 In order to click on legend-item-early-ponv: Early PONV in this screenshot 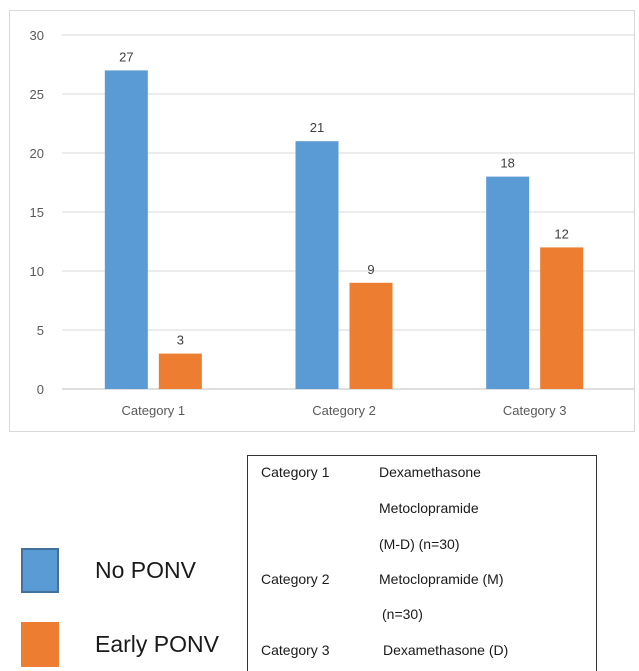, I will do `click(120, 644)`.